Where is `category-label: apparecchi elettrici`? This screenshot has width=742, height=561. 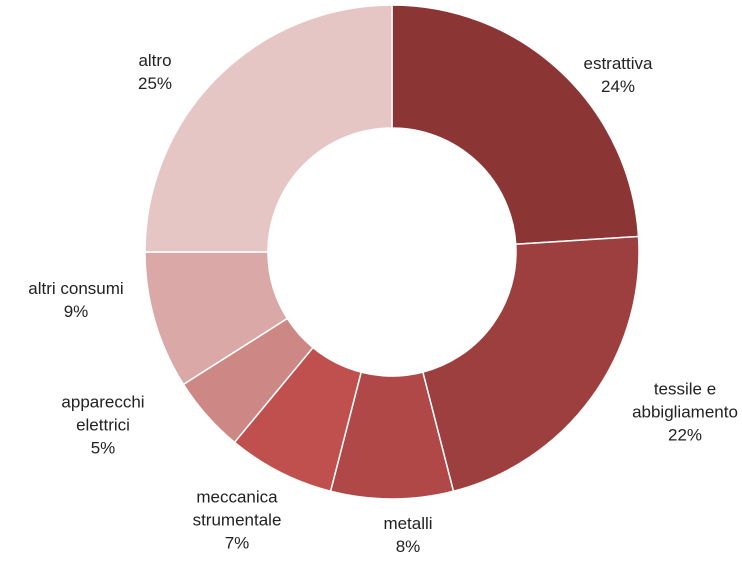 category-label: apparecchi elettrici is located at coordinates (103, 413).